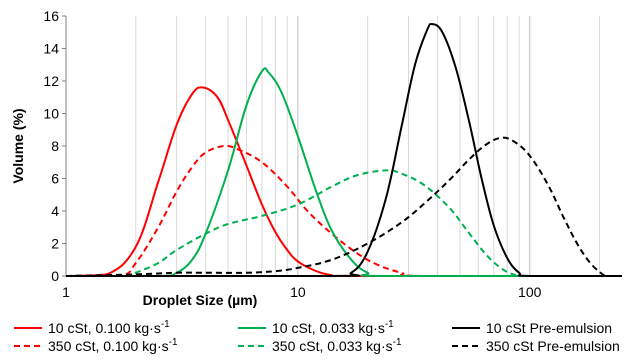 The image size is (625, 364). I want to click on legend-item: 10 cSt Pre-emulsion, so click(532, 328).